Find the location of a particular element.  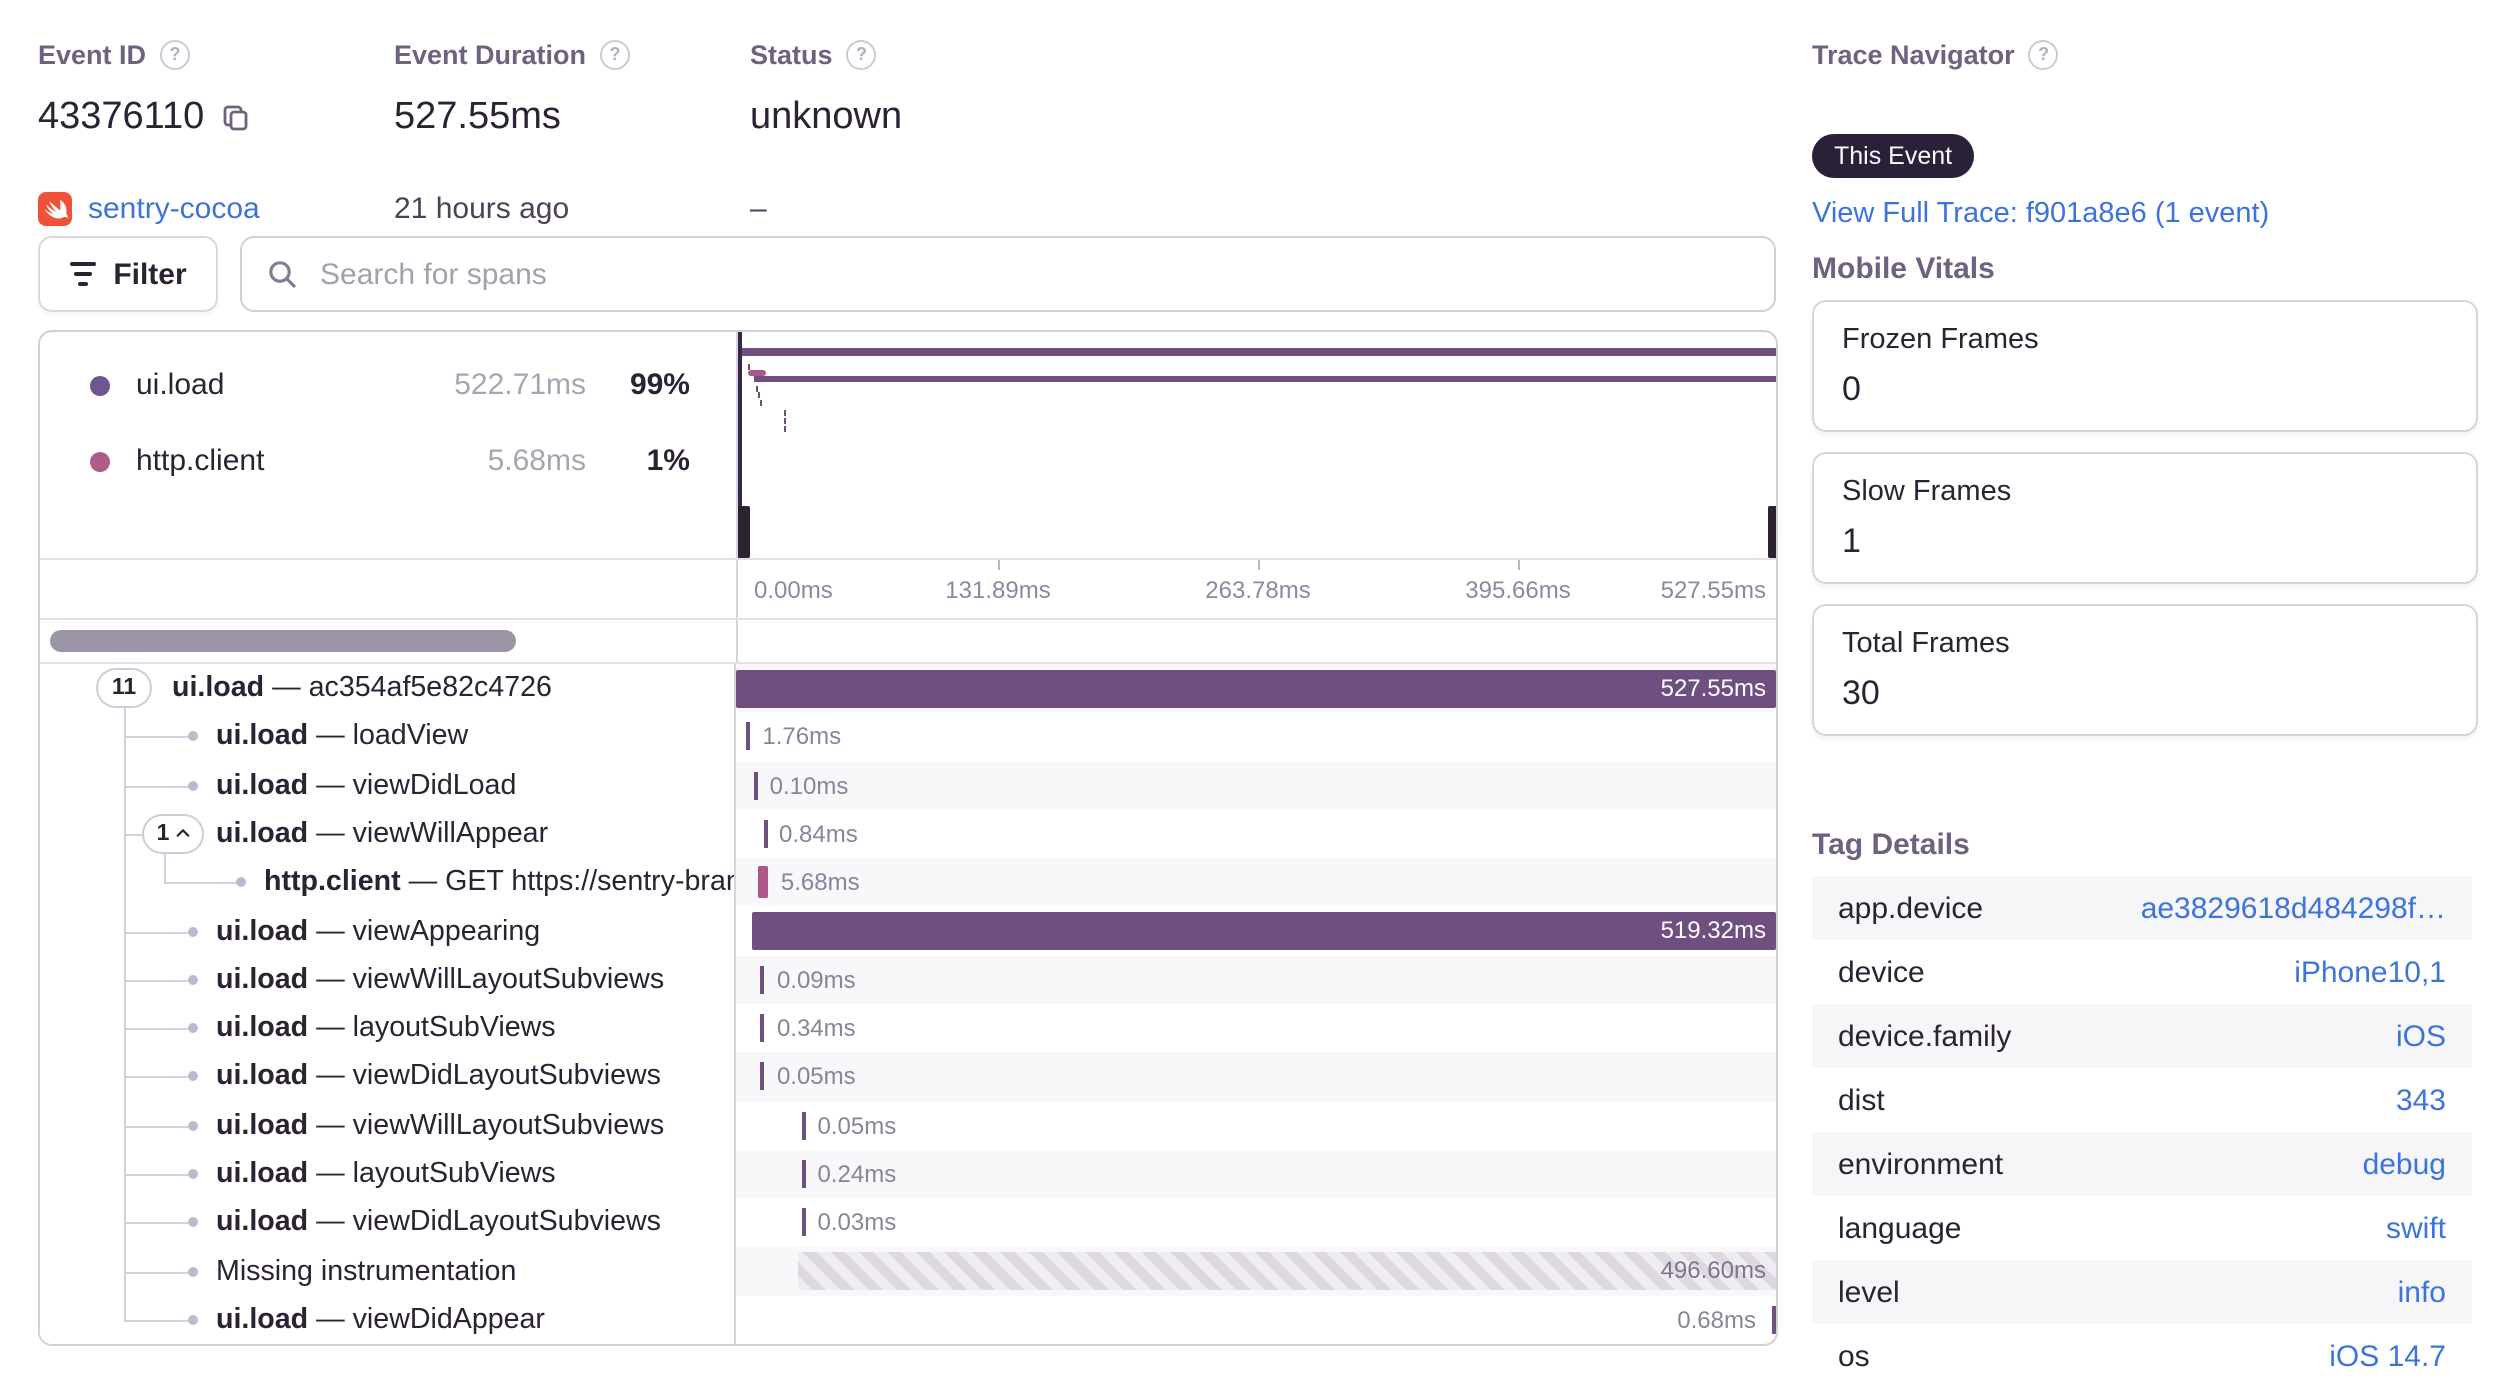

span-duration-bar: 519.32ms is located at coordinates (1264, 930).